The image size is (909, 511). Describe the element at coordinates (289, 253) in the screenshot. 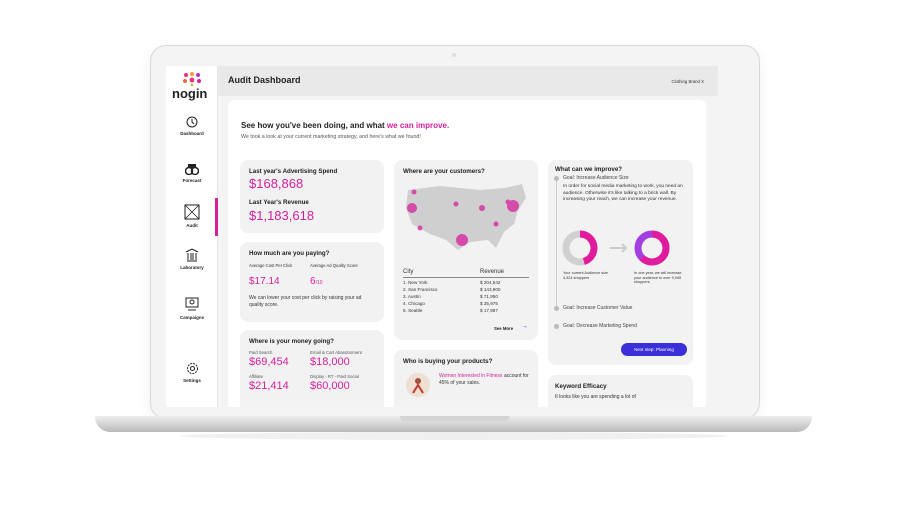

I see `card-title: How much are you paying?` at that location.